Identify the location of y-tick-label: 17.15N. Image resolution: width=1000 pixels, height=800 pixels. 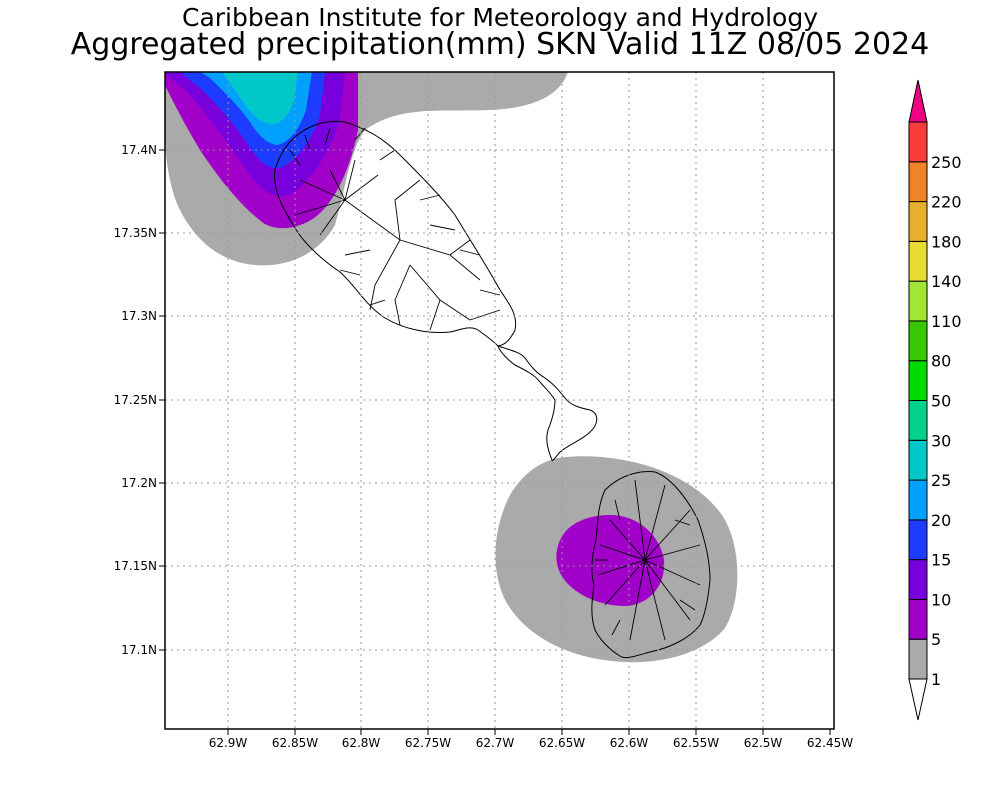
(135, 566).